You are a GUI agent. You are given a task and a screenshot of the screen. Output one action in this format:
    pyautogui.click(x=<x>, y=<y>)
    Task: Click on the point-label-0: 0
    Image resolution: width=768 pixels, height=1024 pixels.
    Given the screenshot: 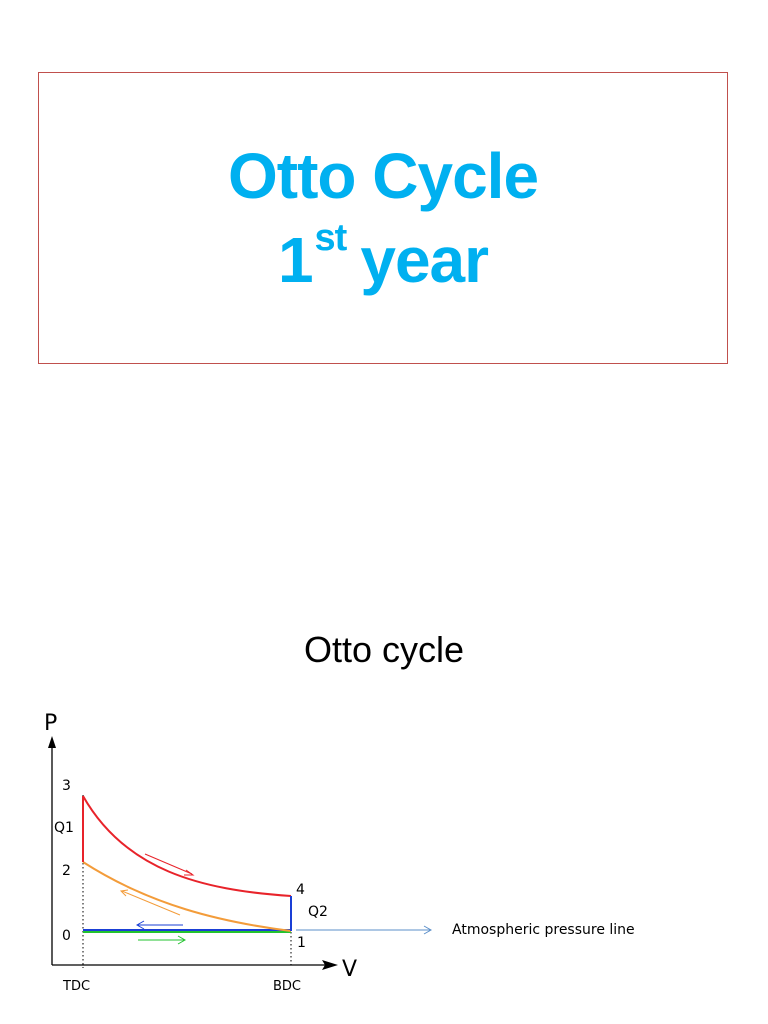 What is the action you would take?
    pyautogui.click(x=66, y=936)
    